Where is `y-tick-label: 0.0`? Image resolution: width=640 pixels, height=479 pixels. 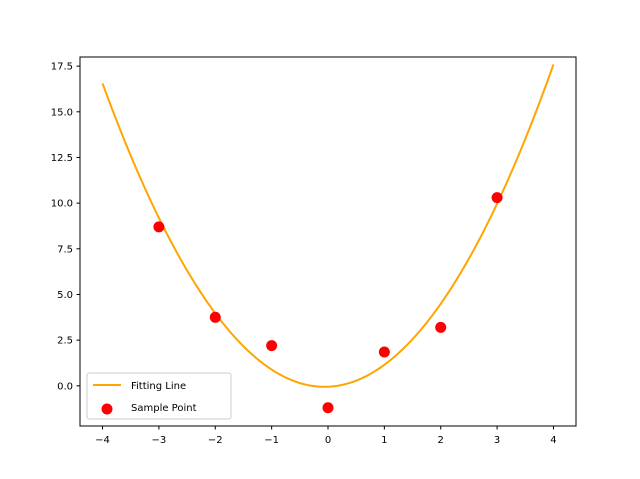 y-tick-label: 0.0 is located at coordinates (65, 386).